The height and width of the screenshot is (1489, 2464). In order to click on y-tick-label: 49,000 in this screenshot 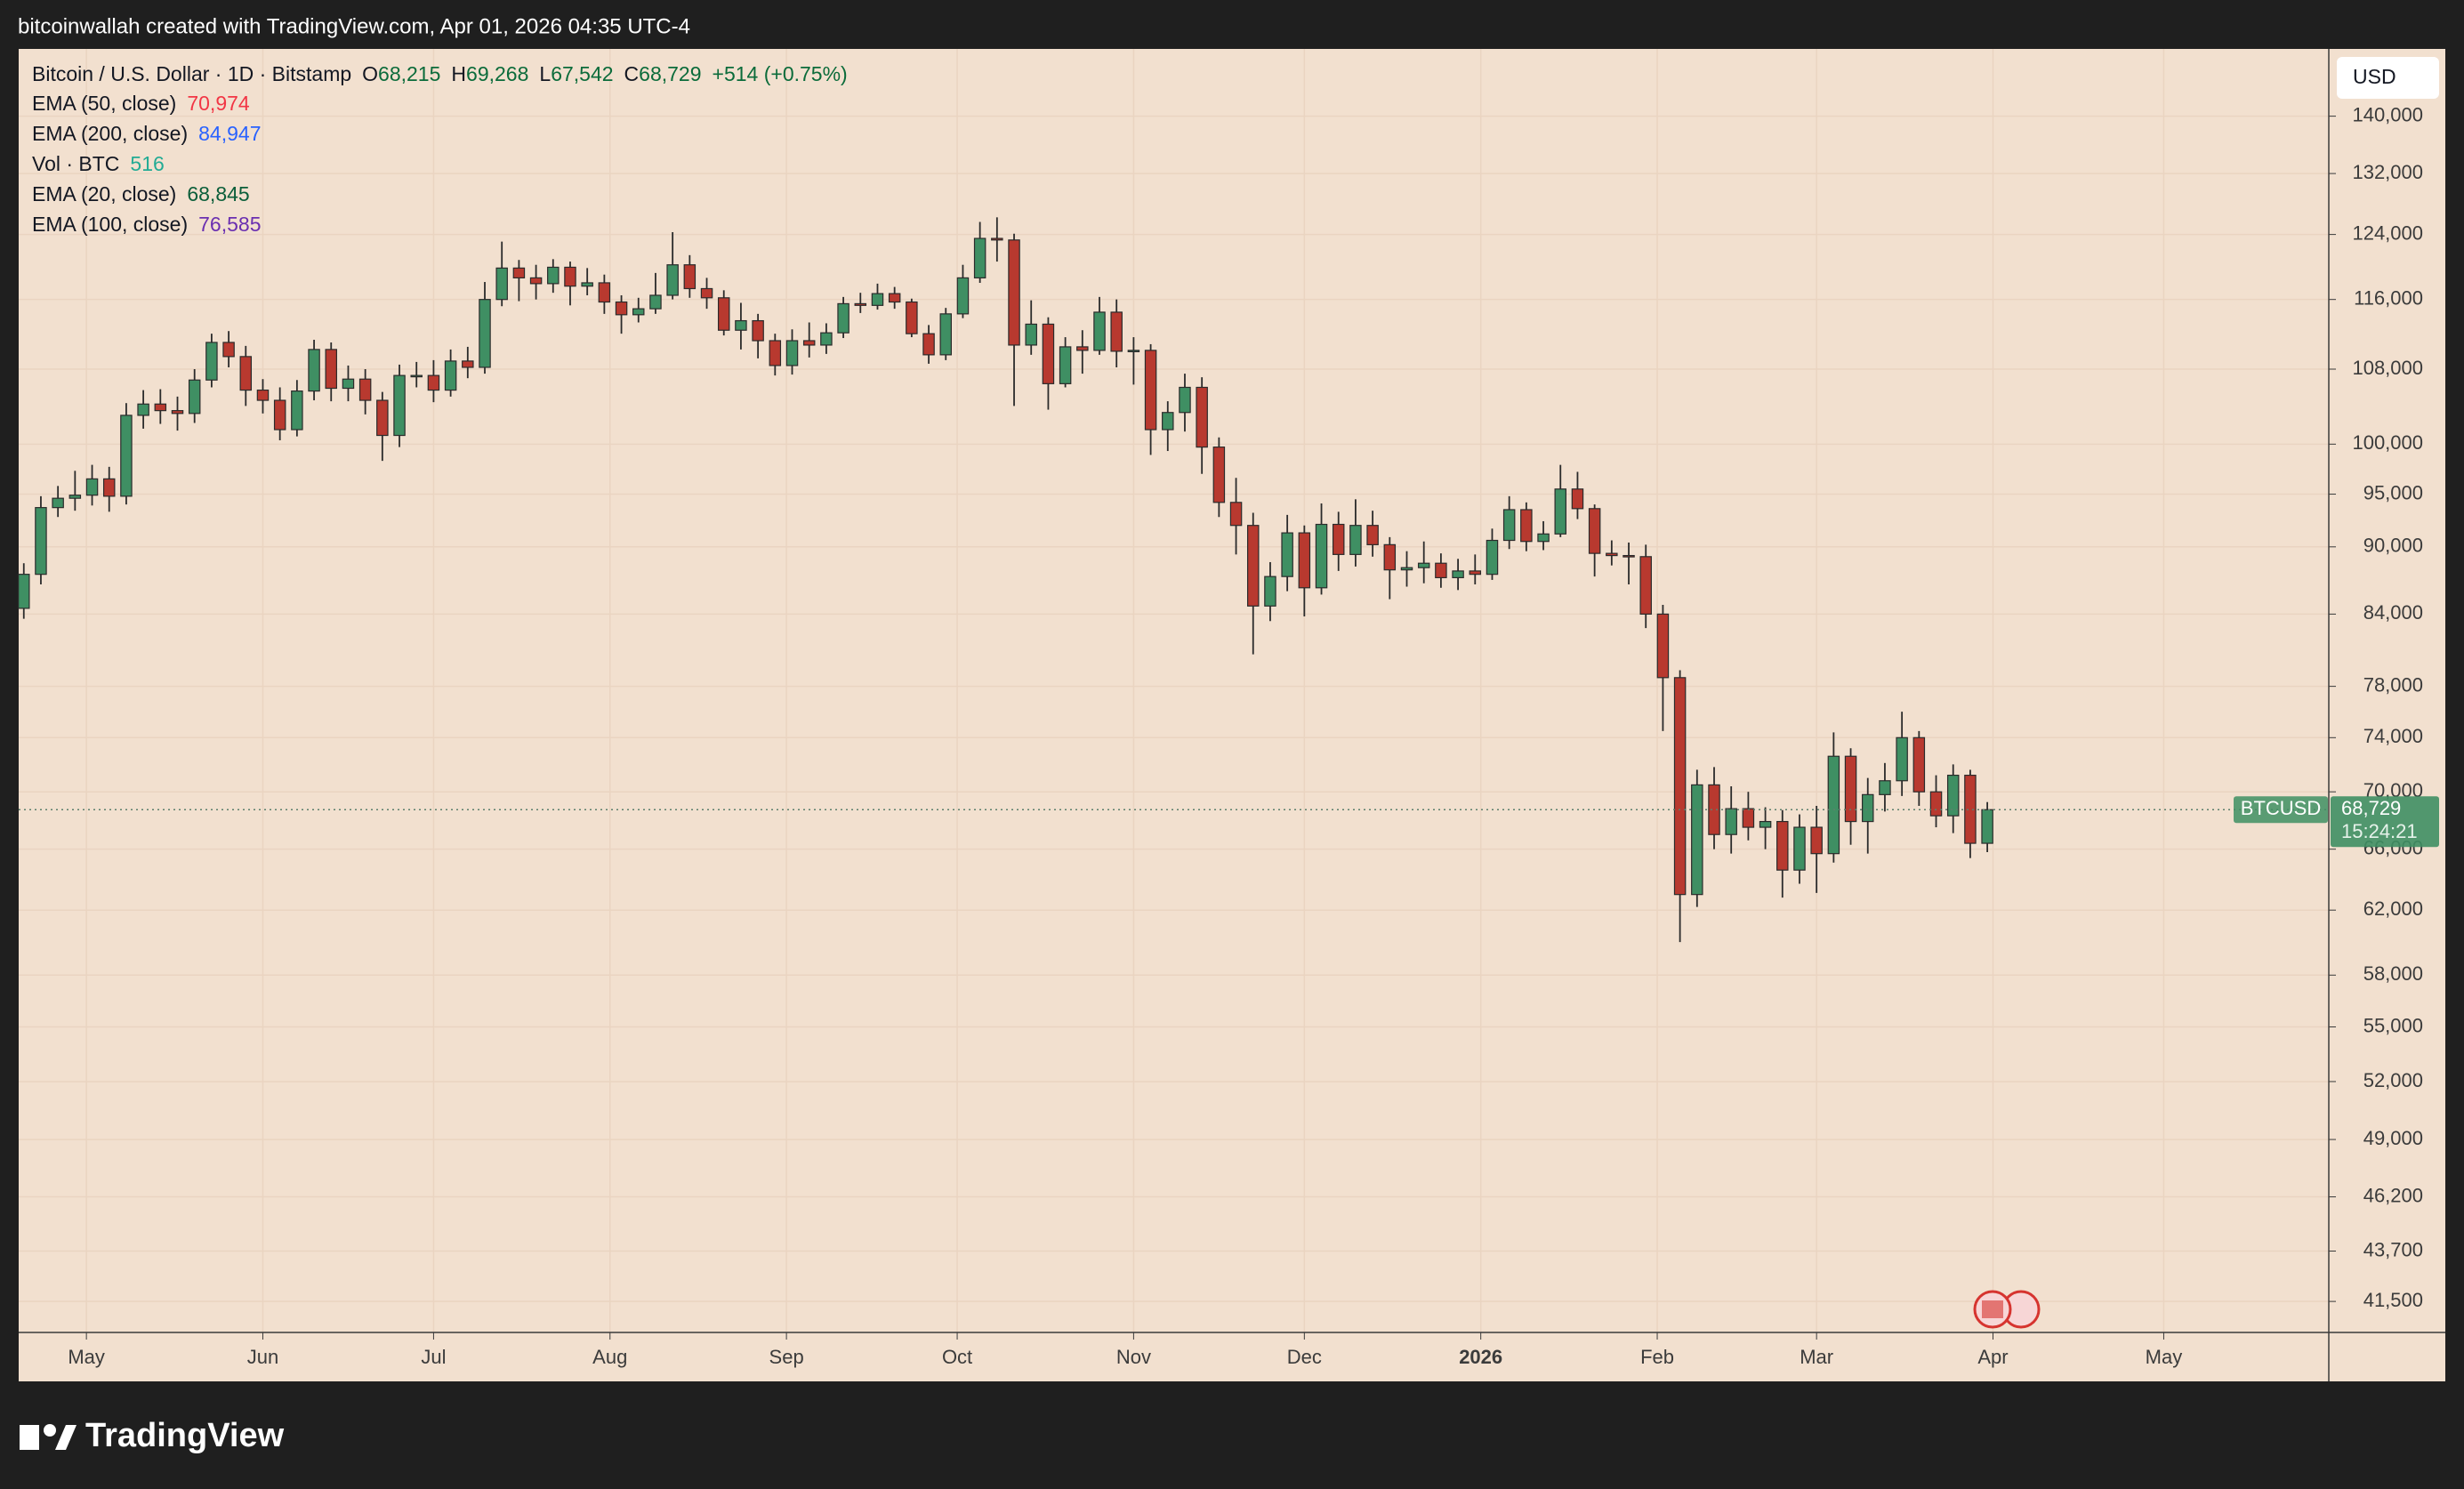, I will do `click(2393, 1138)`.